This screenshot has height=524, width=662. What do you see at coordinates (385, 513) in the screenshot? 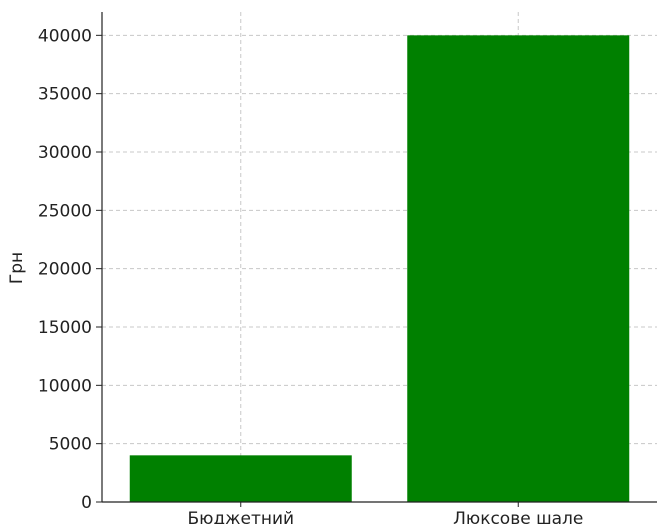
I see `x-axis-ticks: Бюджетний Люксове шале` at bounding box center [385, 513].